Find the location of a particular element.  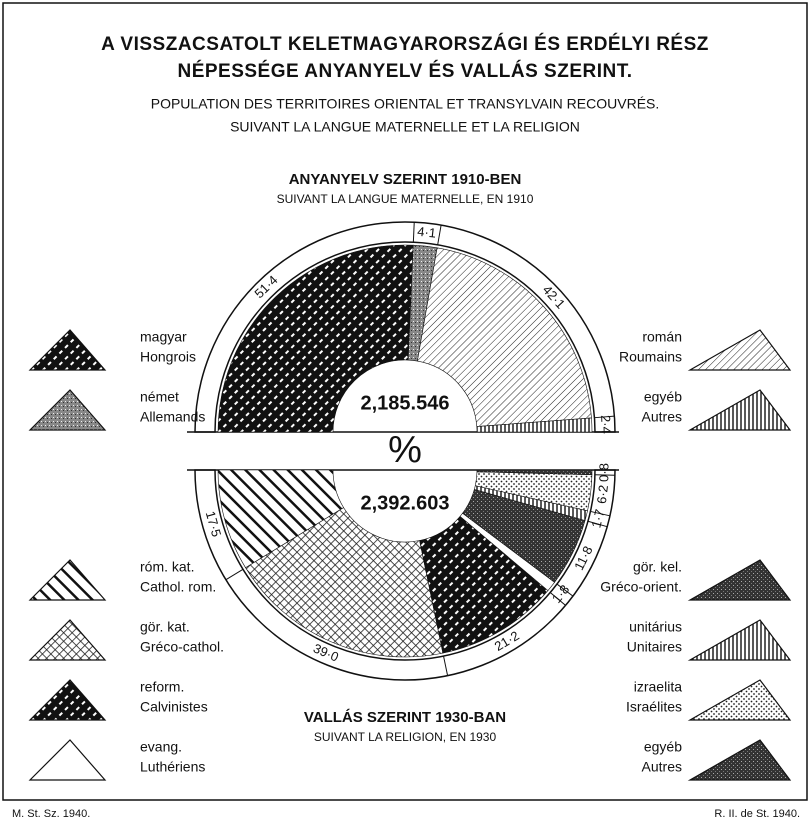

legend-label: Cathol. rom. is located at coordinates (178, 587).